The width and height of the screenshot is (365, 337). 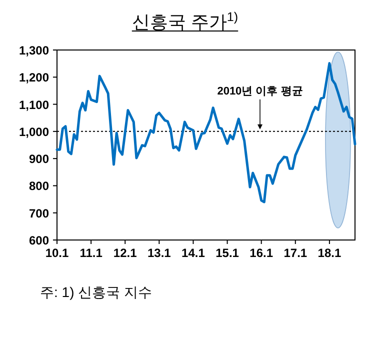 What do you see at coordinates (39, 241) in the screenshot?
I see `y-tick-label: 600` at bounding box center [39, 241].